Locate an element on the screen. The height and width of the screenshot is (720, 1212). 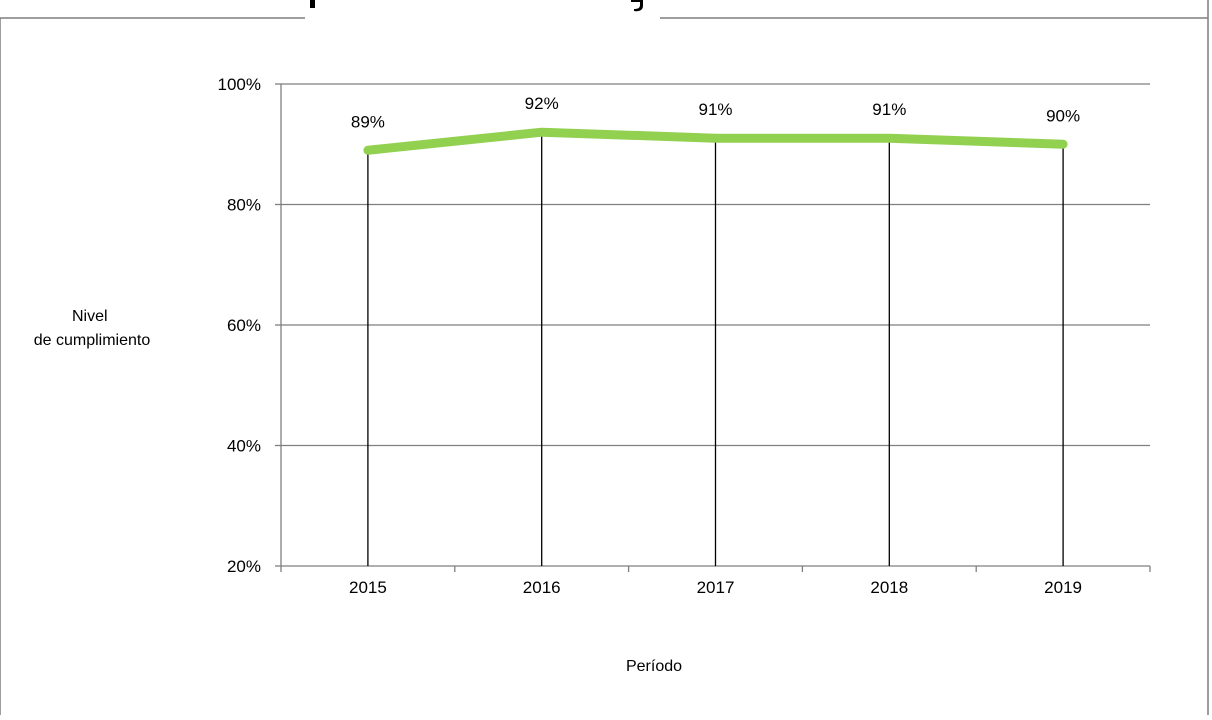
y-tick-labels: 100% 80% 60% 40% 20% is located at coordinates (239, 325).